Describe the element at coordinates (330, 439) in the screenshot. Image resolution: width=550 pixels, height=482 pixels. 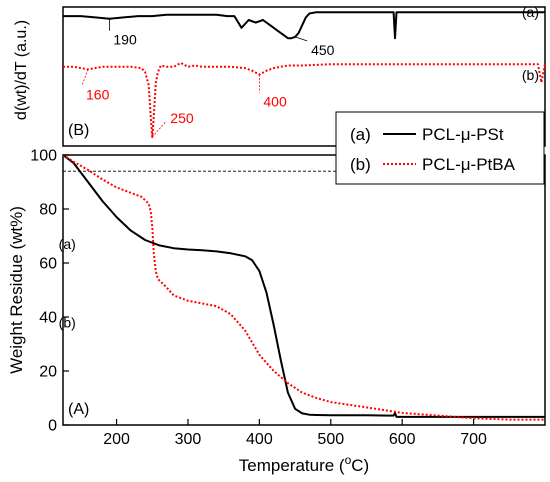
I see `x-tick-label-500: 500` at that location.